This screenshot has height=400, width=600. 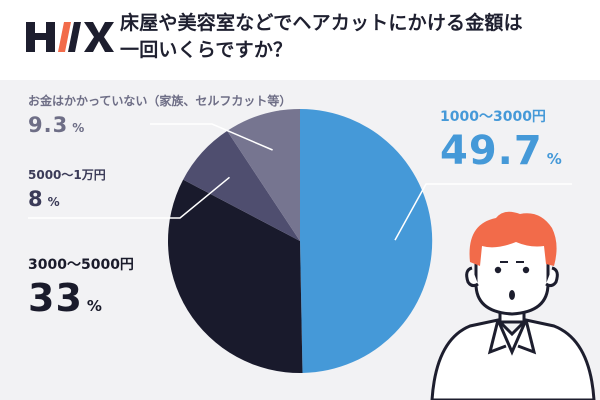 I want to click on label-5000-10000-unit: %, so click(x=53, y=202).